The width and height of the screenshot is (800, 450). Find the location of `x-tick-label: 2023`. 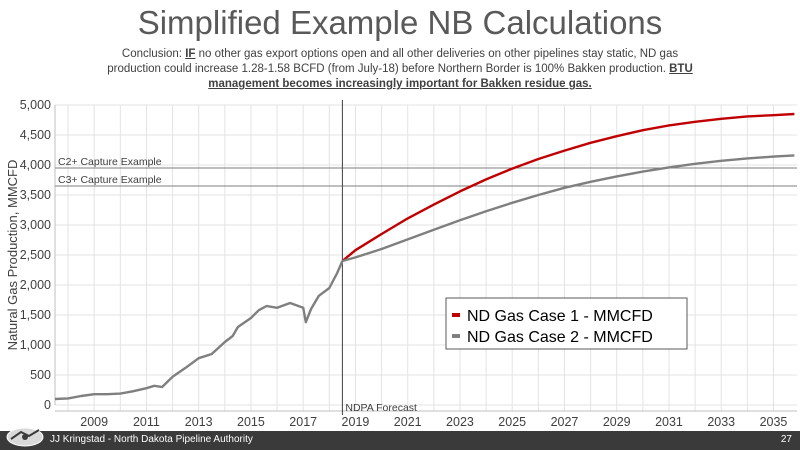

x-tick-label: 2023 is located at coordinates (460, 422).